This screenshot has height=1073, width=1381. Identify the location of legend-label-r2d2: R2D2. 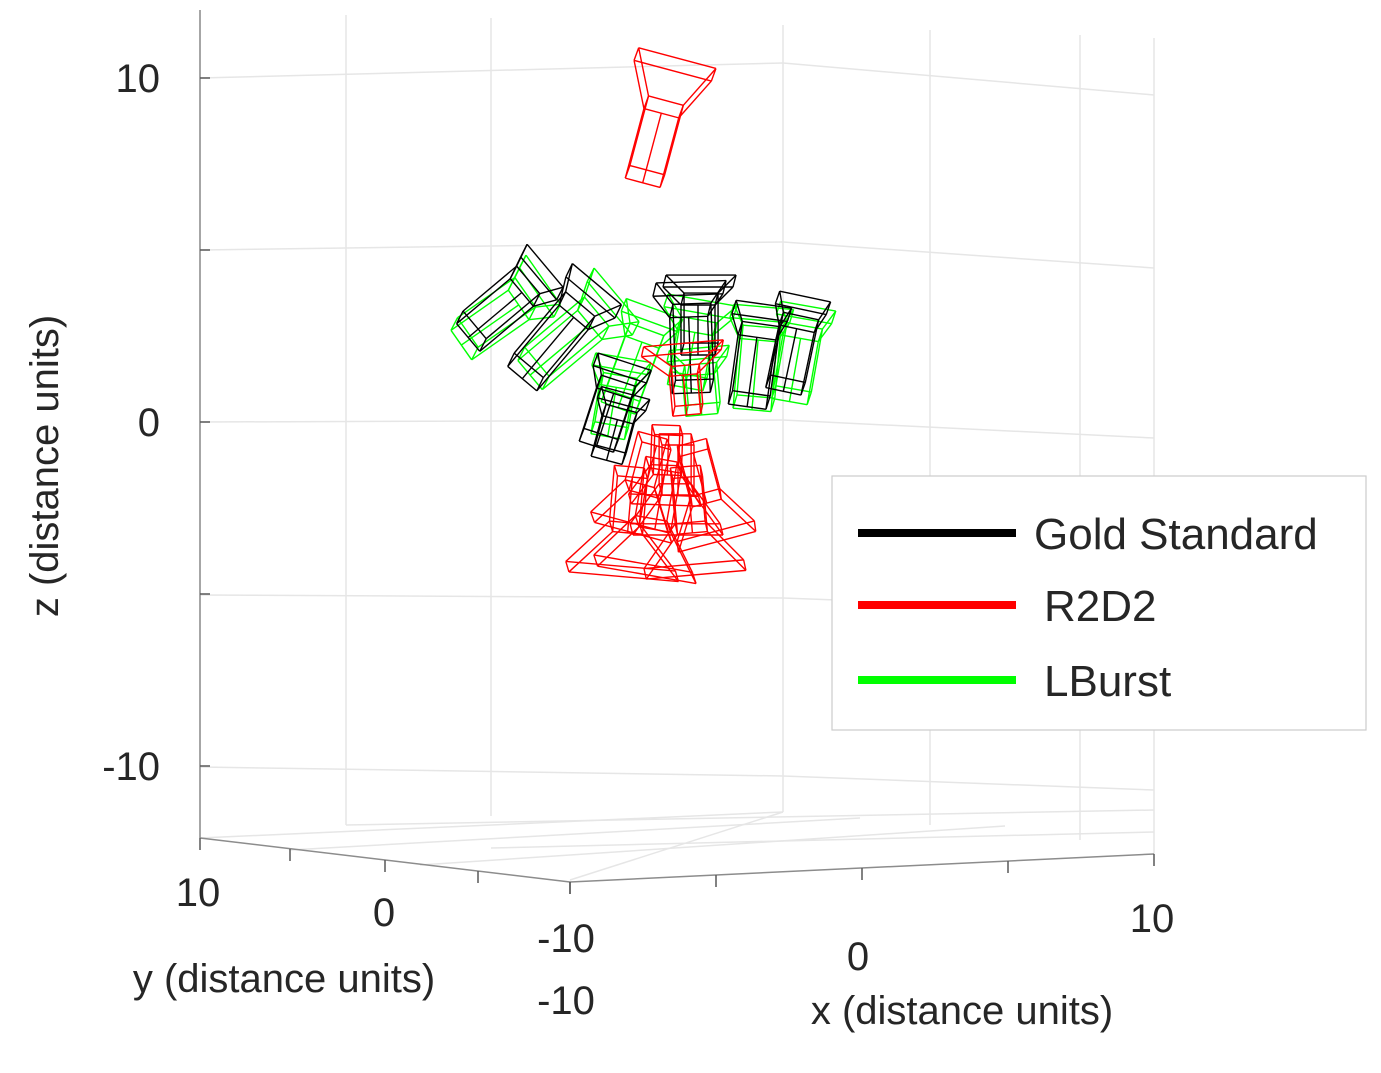
(1100, 606).